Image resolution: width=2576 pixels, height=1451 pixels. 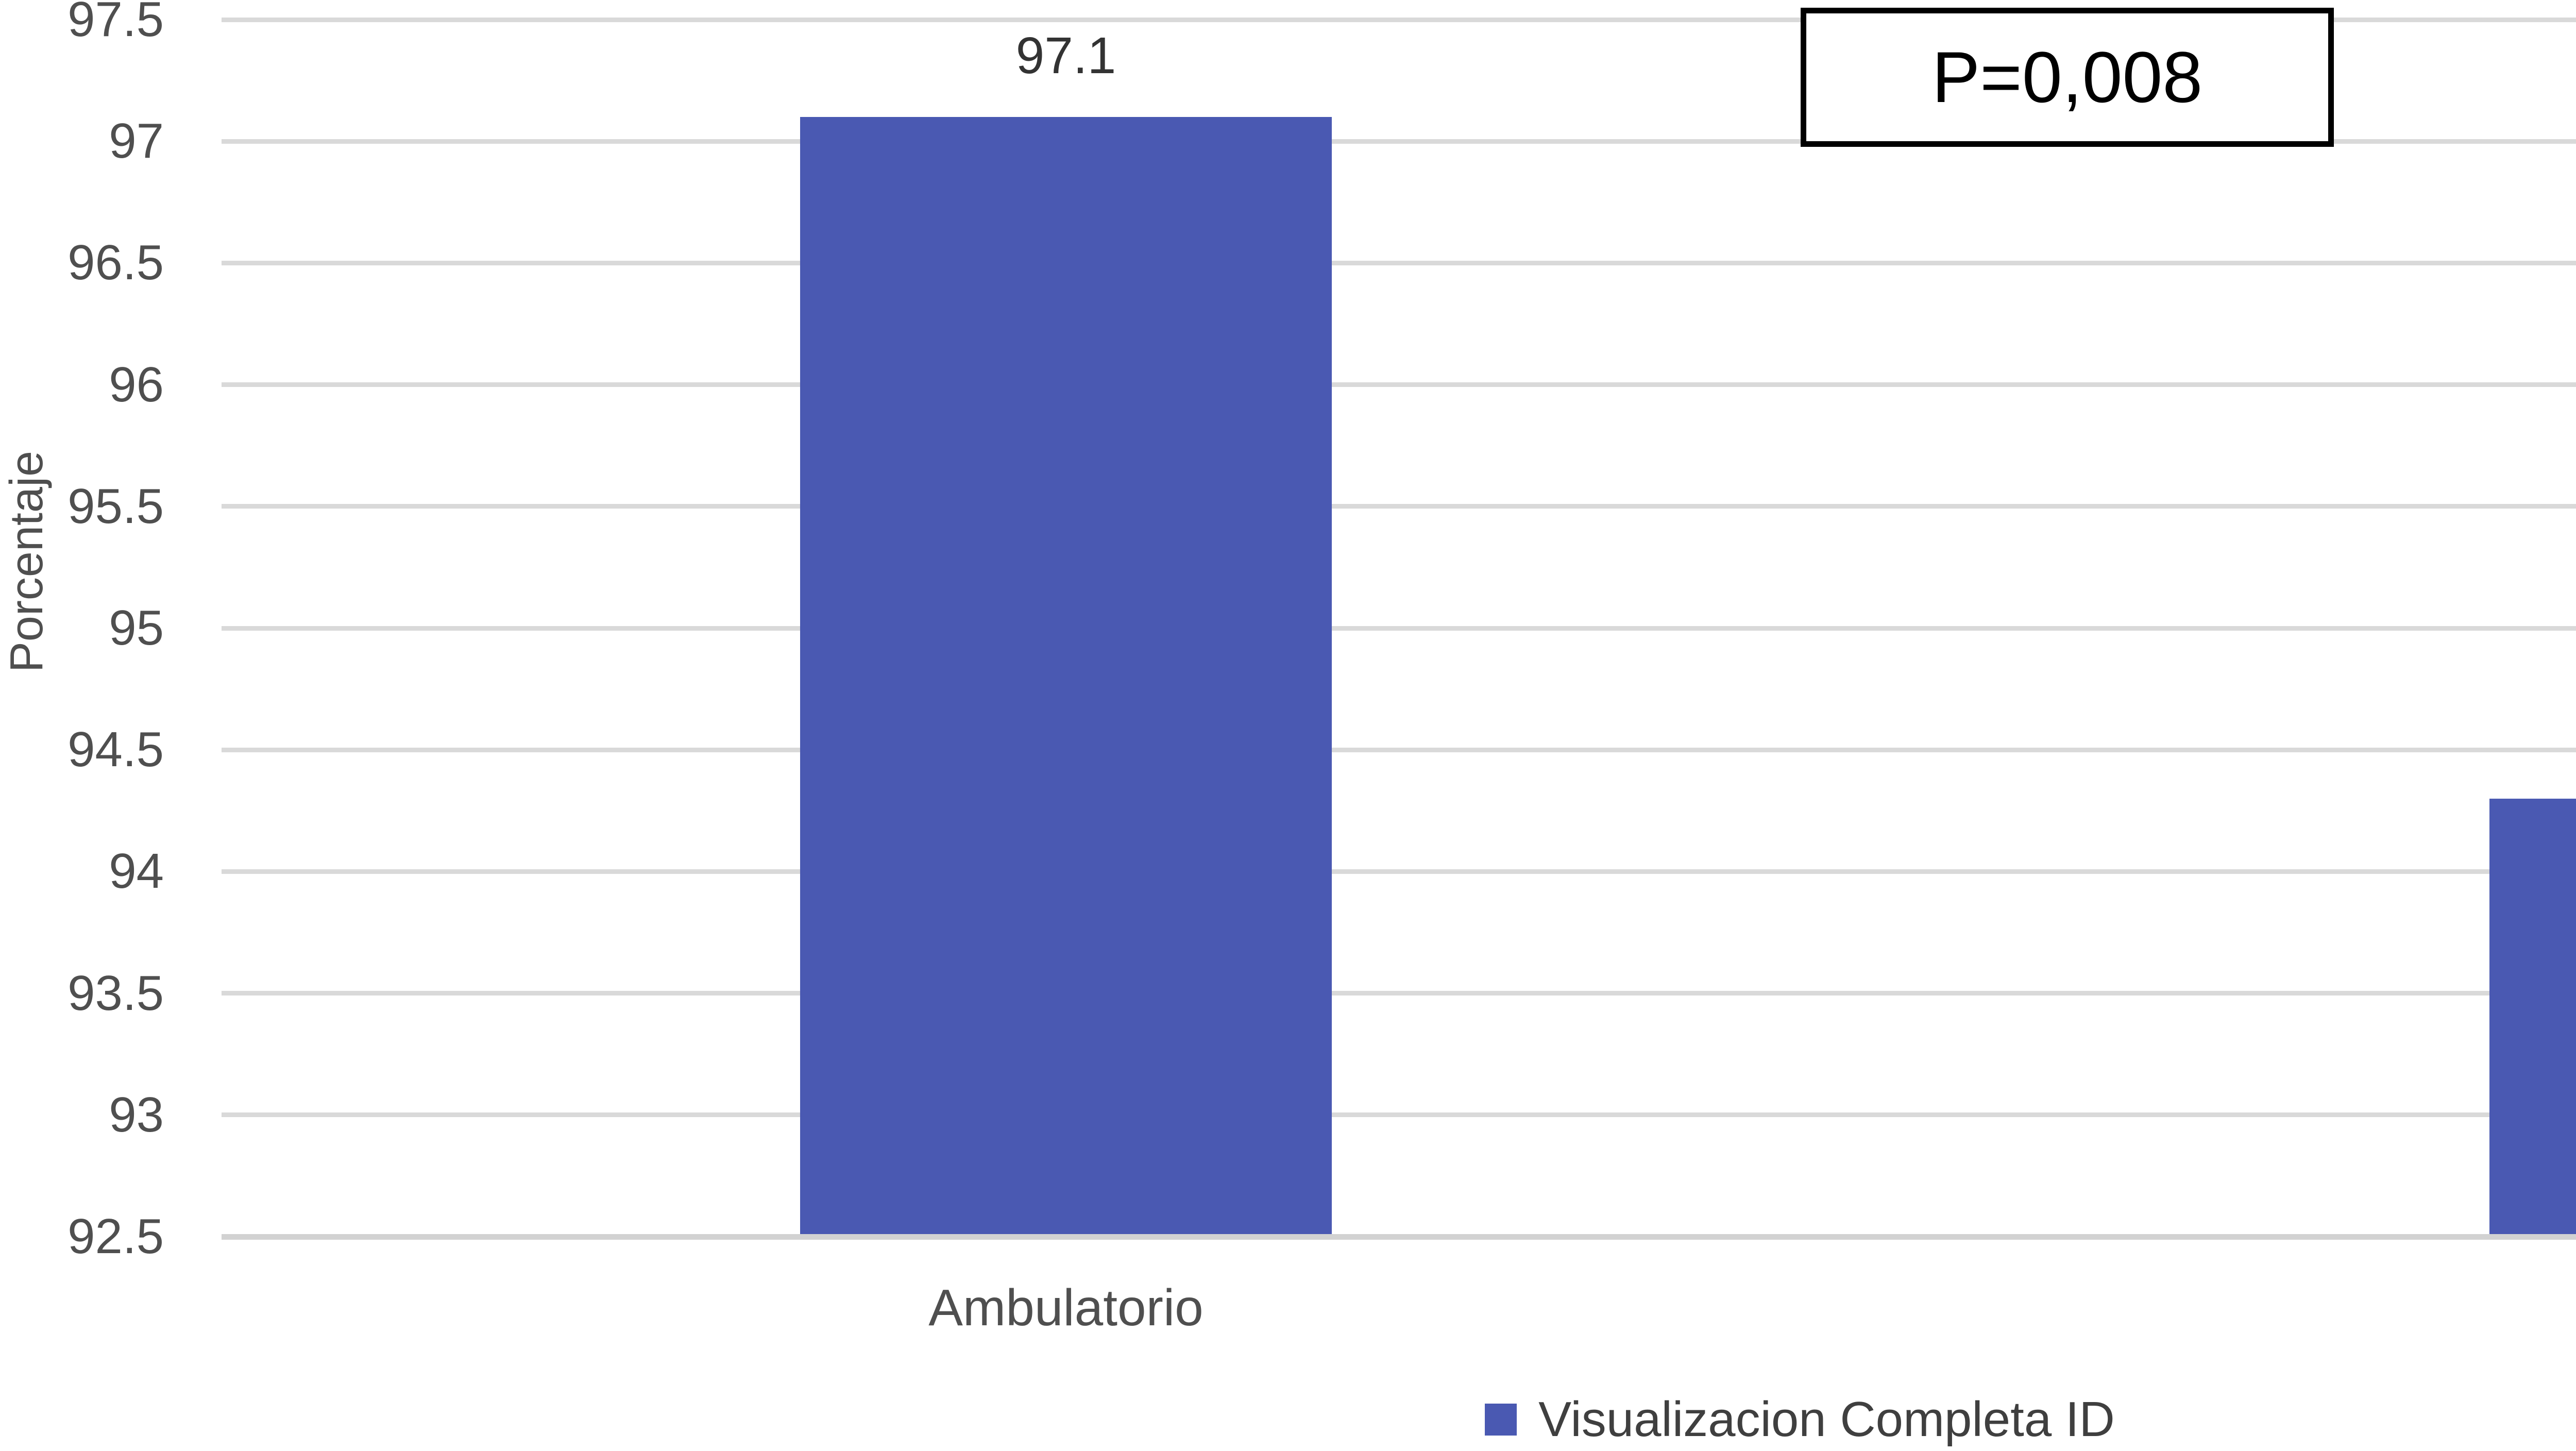 I want to click on legend-series-label: Visualizacion Completa ID, so click(x=1826, y=1419).